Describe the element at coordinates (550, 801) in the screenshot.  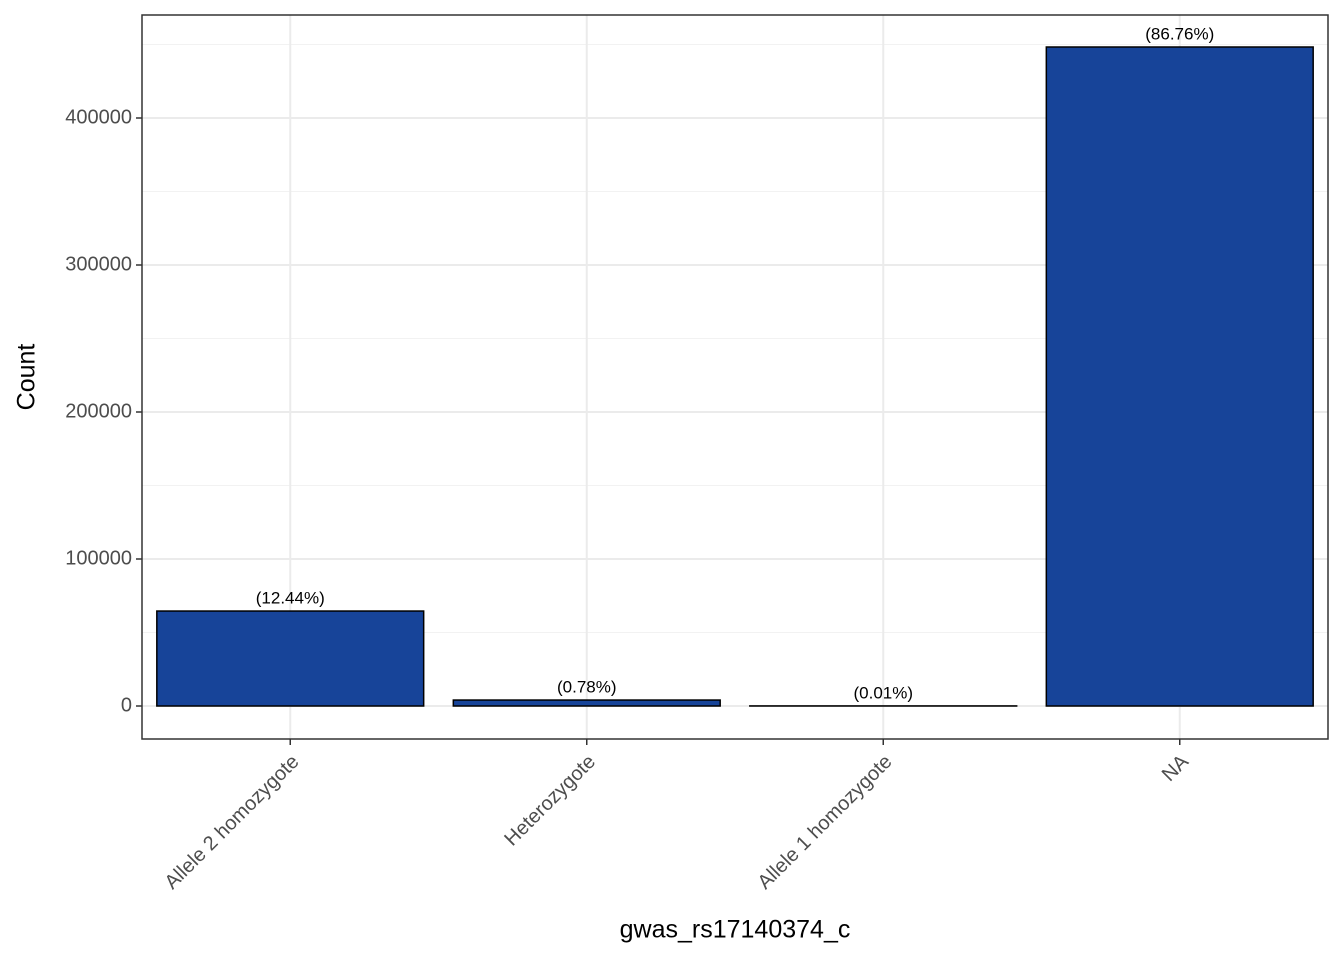
I see `x-tick-label: Heterozygote` at that location.